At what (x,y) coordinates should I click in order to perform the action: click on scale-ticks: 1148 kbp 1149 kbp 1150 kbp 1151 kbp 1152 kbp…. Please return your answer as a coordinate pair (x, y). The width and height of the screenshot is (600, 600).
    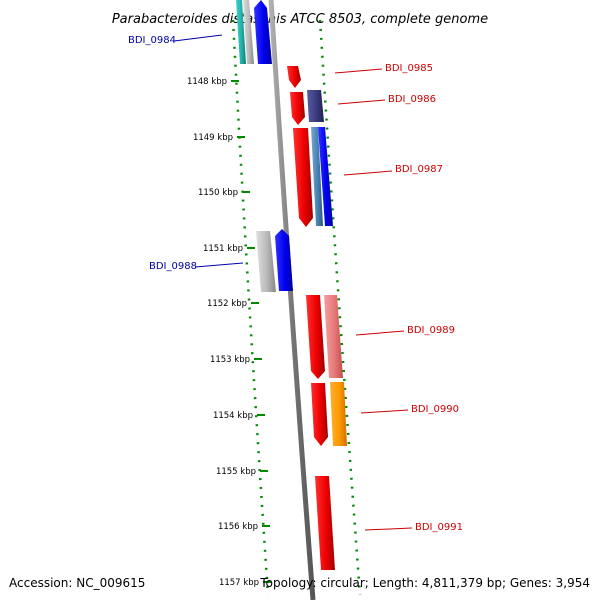
    Looking at the image, I should click on (229, 332).